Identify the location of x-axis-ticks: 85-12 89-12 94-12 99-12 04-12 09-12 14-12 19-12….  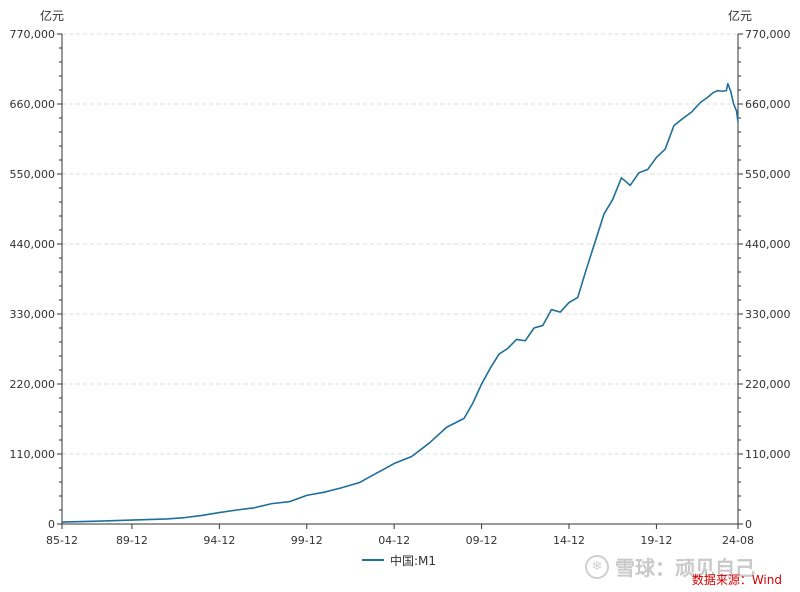
(400, 535).